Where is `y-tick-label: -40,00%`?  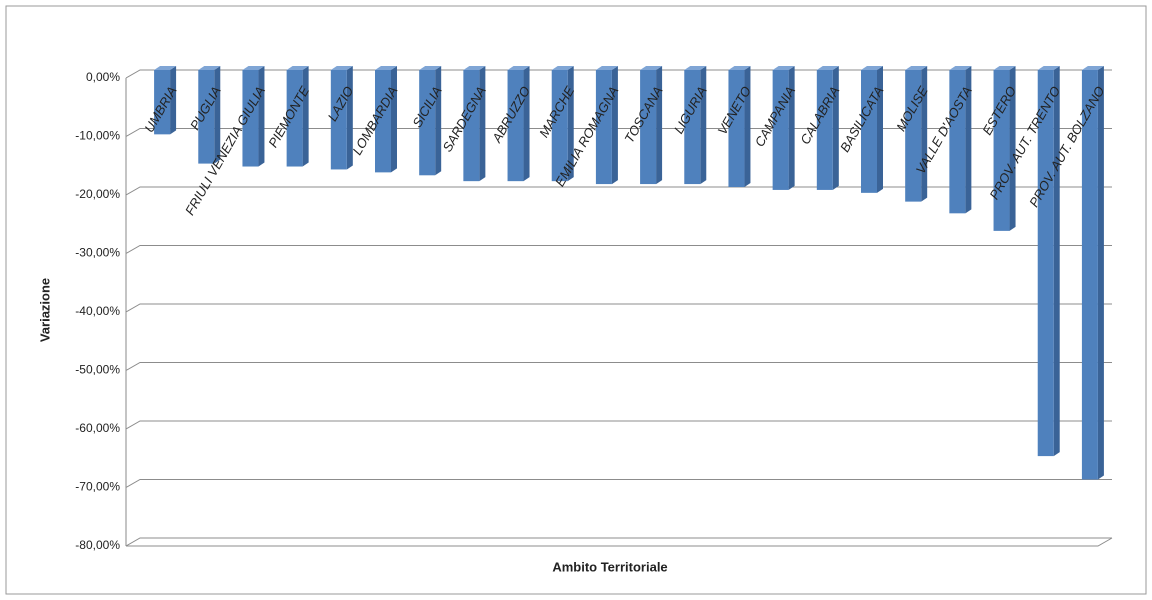 y-tick-label: -40,00% is located at coordinates (97, 311).